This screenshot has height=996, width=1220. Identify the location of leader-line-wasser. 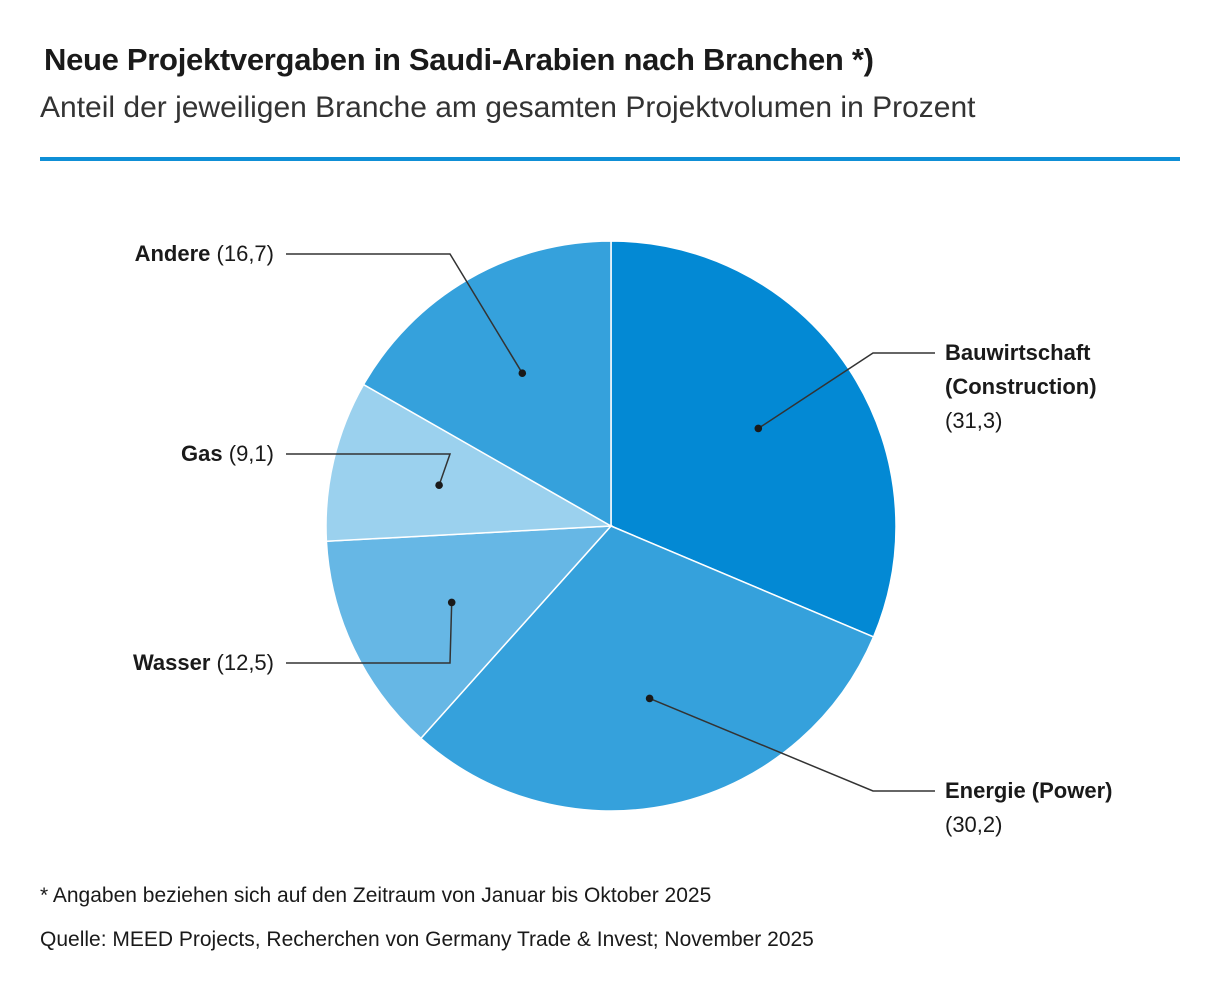
(369, 633).